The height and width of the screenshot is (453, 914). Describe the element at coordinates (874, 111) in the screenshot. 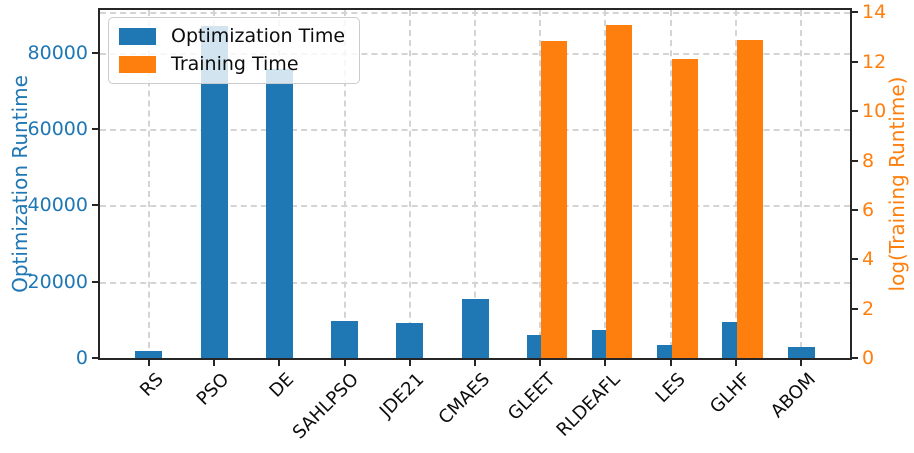

I see `y-tick-label-right: 10` at that location.